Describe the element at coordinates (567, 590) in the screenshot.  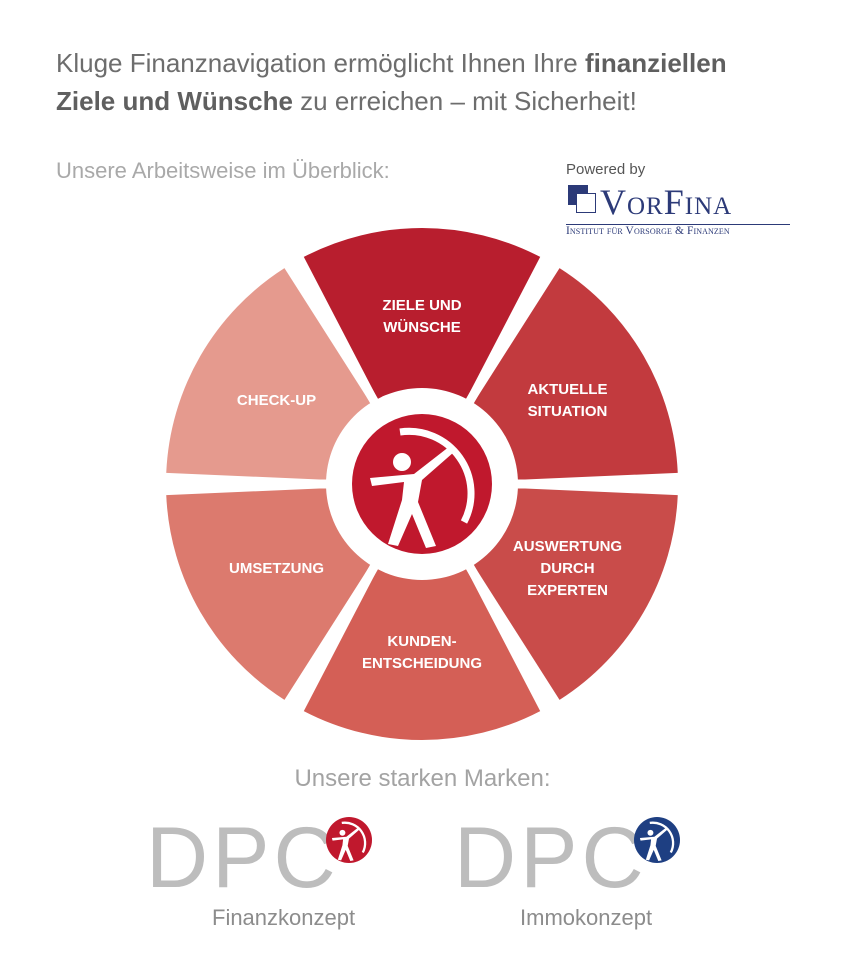
I see `wheel-segment-label: EXPERTEN` at that location.